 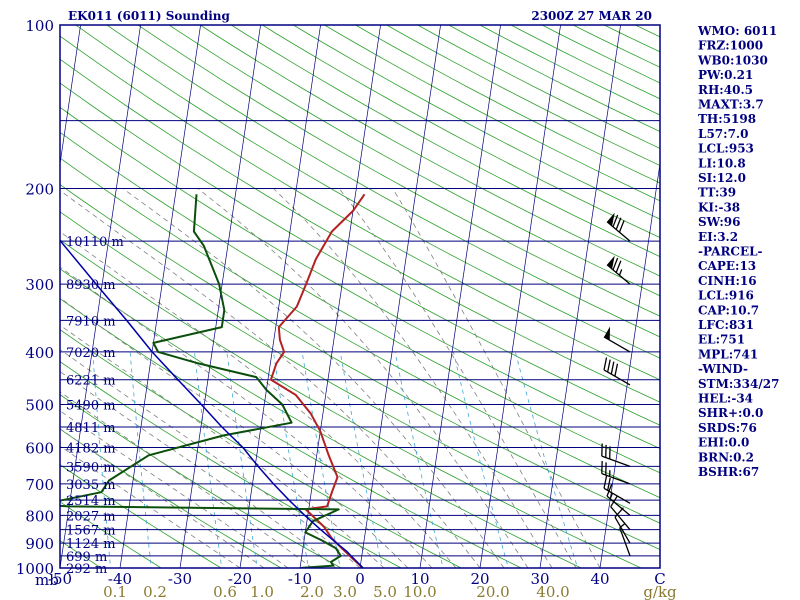 What do you see at coordinates (731, 105) in the screenshot?
I see `index-row: MAXT:3.7` at bounding box center [731, 105].